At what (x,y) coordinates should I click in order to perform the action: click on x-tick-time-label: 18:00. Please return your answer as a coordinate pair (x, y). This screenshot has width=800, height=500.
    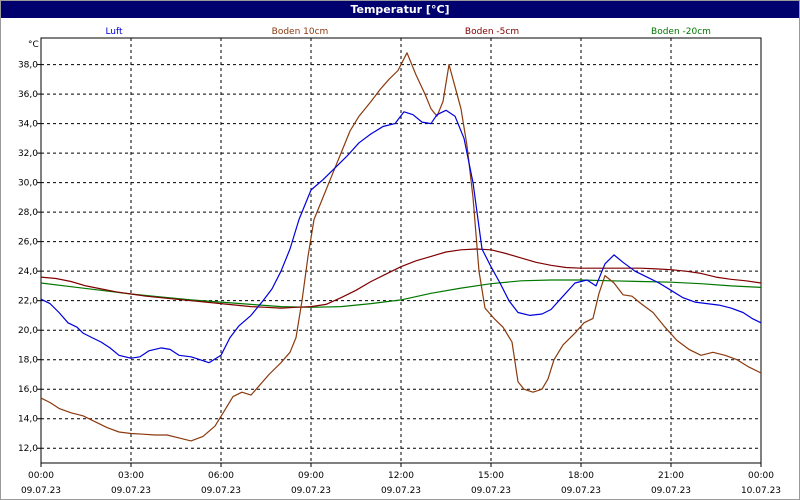
    Looking at the image, I should click on (581, 476).